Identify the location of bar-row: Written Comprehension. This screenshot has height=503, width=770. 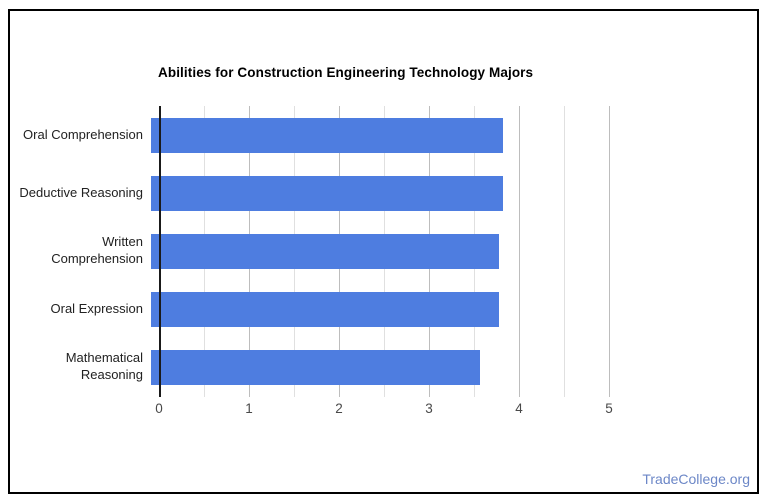
(383, 251).